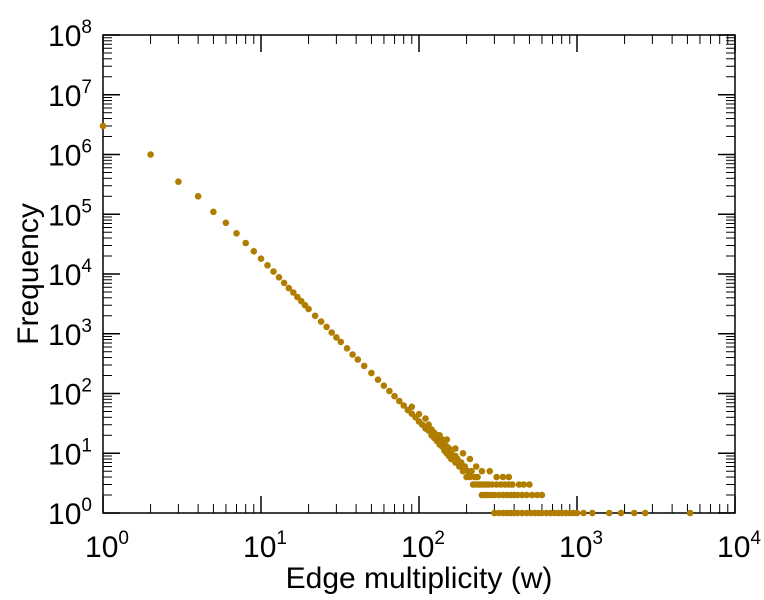  What do you see at coordinates (28, 274) in the screenshot?
I see `y-axis-title: Frequency` at bounding box center [28, 274].